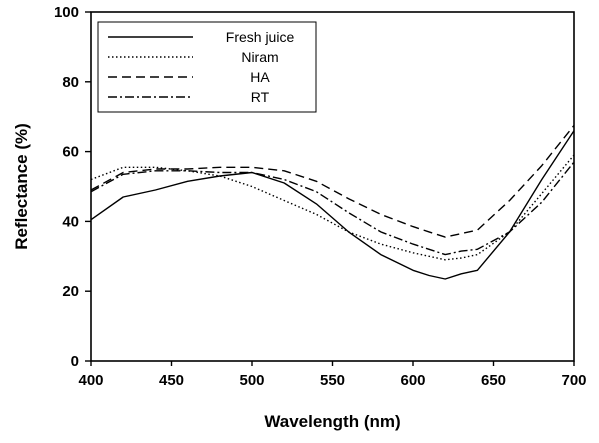  What do you see at coordinates (332, 421) in the screenshot?
I see `x-axis-title: Wavelength (nm)` at bounding box center [332, 421].